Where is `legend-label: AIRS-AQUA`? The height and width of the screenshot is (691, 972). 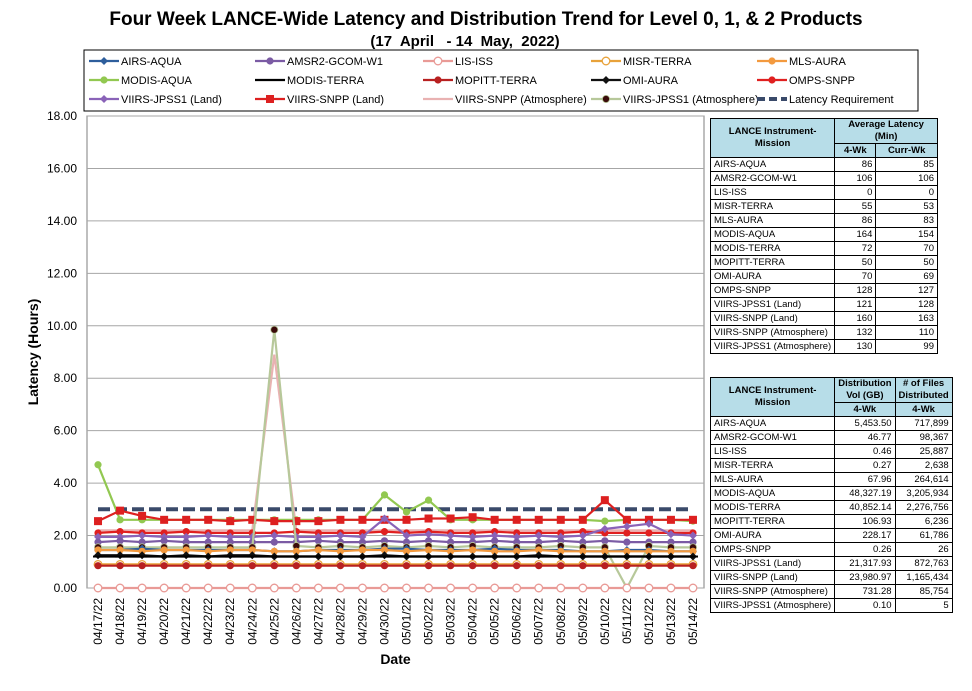
legend-label: AIRS-AQUA is located at coordinates (151, 62).